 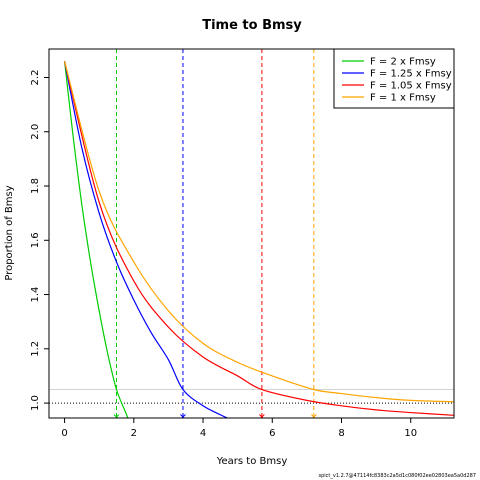 I want to click on chart-title: Time to Bmsy, so click(x=252, y=25).